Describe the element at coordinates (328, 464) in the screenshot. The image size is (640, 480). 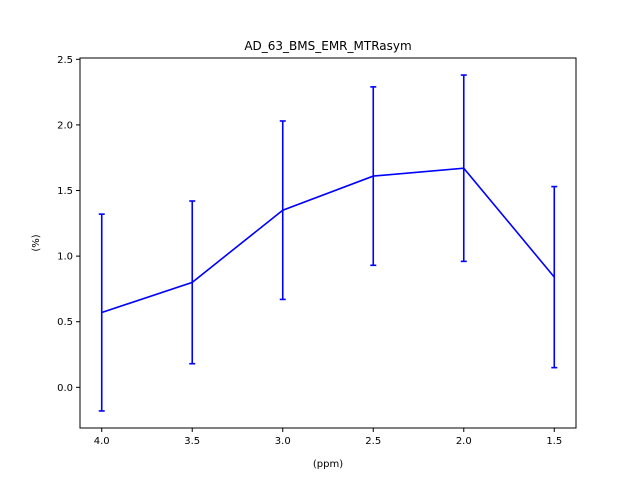
I see `x-axis-label: (ppm)` at that location.